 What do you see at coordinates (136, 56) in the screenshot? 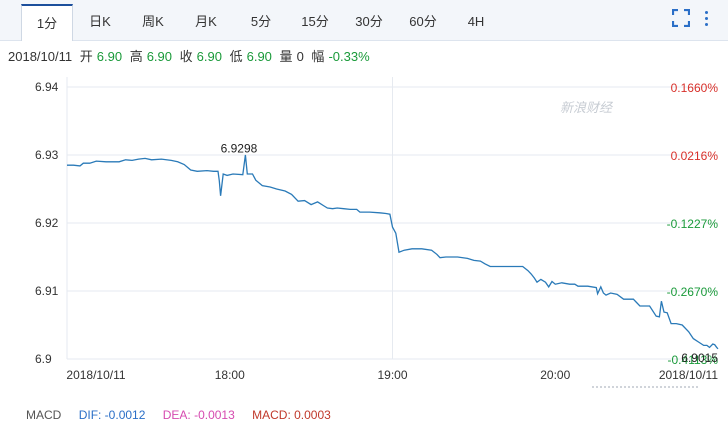
I see `high-label: 高` at bounding box center [136, 56].